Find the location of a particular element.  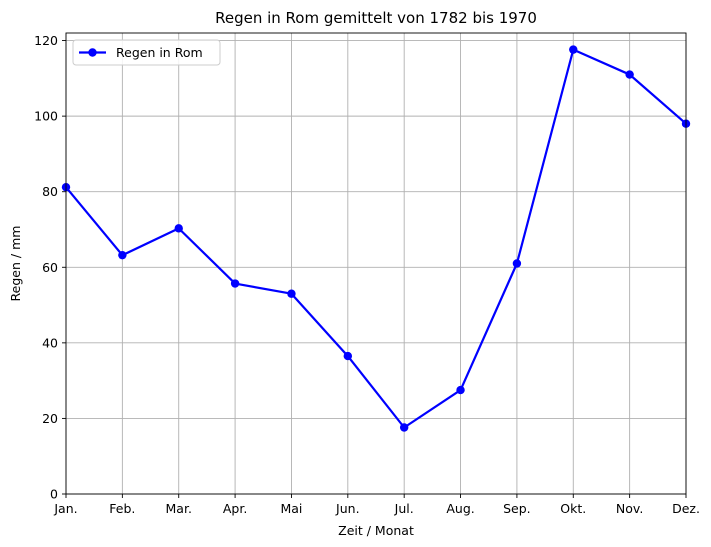

legend-label: Regen in Rom is located at coordinates (159, 52).